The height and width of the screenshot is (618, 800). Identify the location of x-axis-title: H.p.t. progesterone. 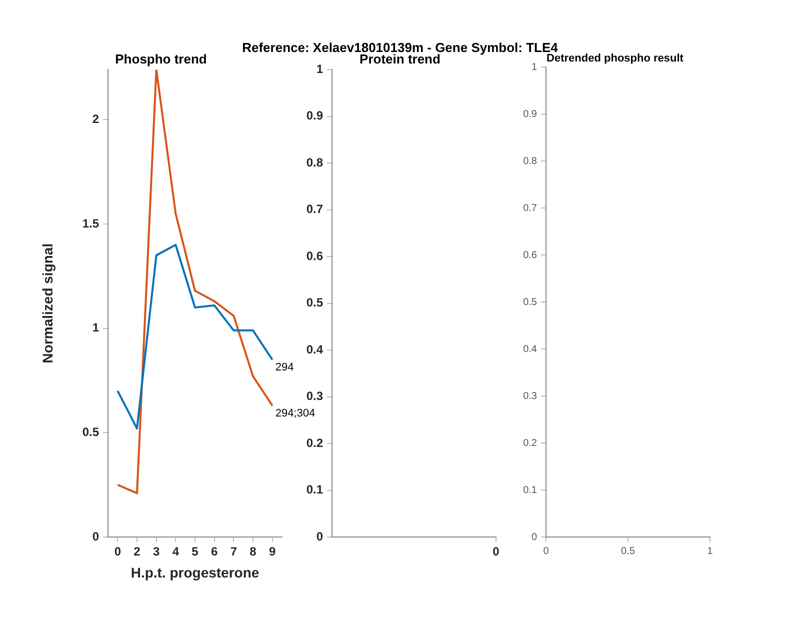
(195, 572).